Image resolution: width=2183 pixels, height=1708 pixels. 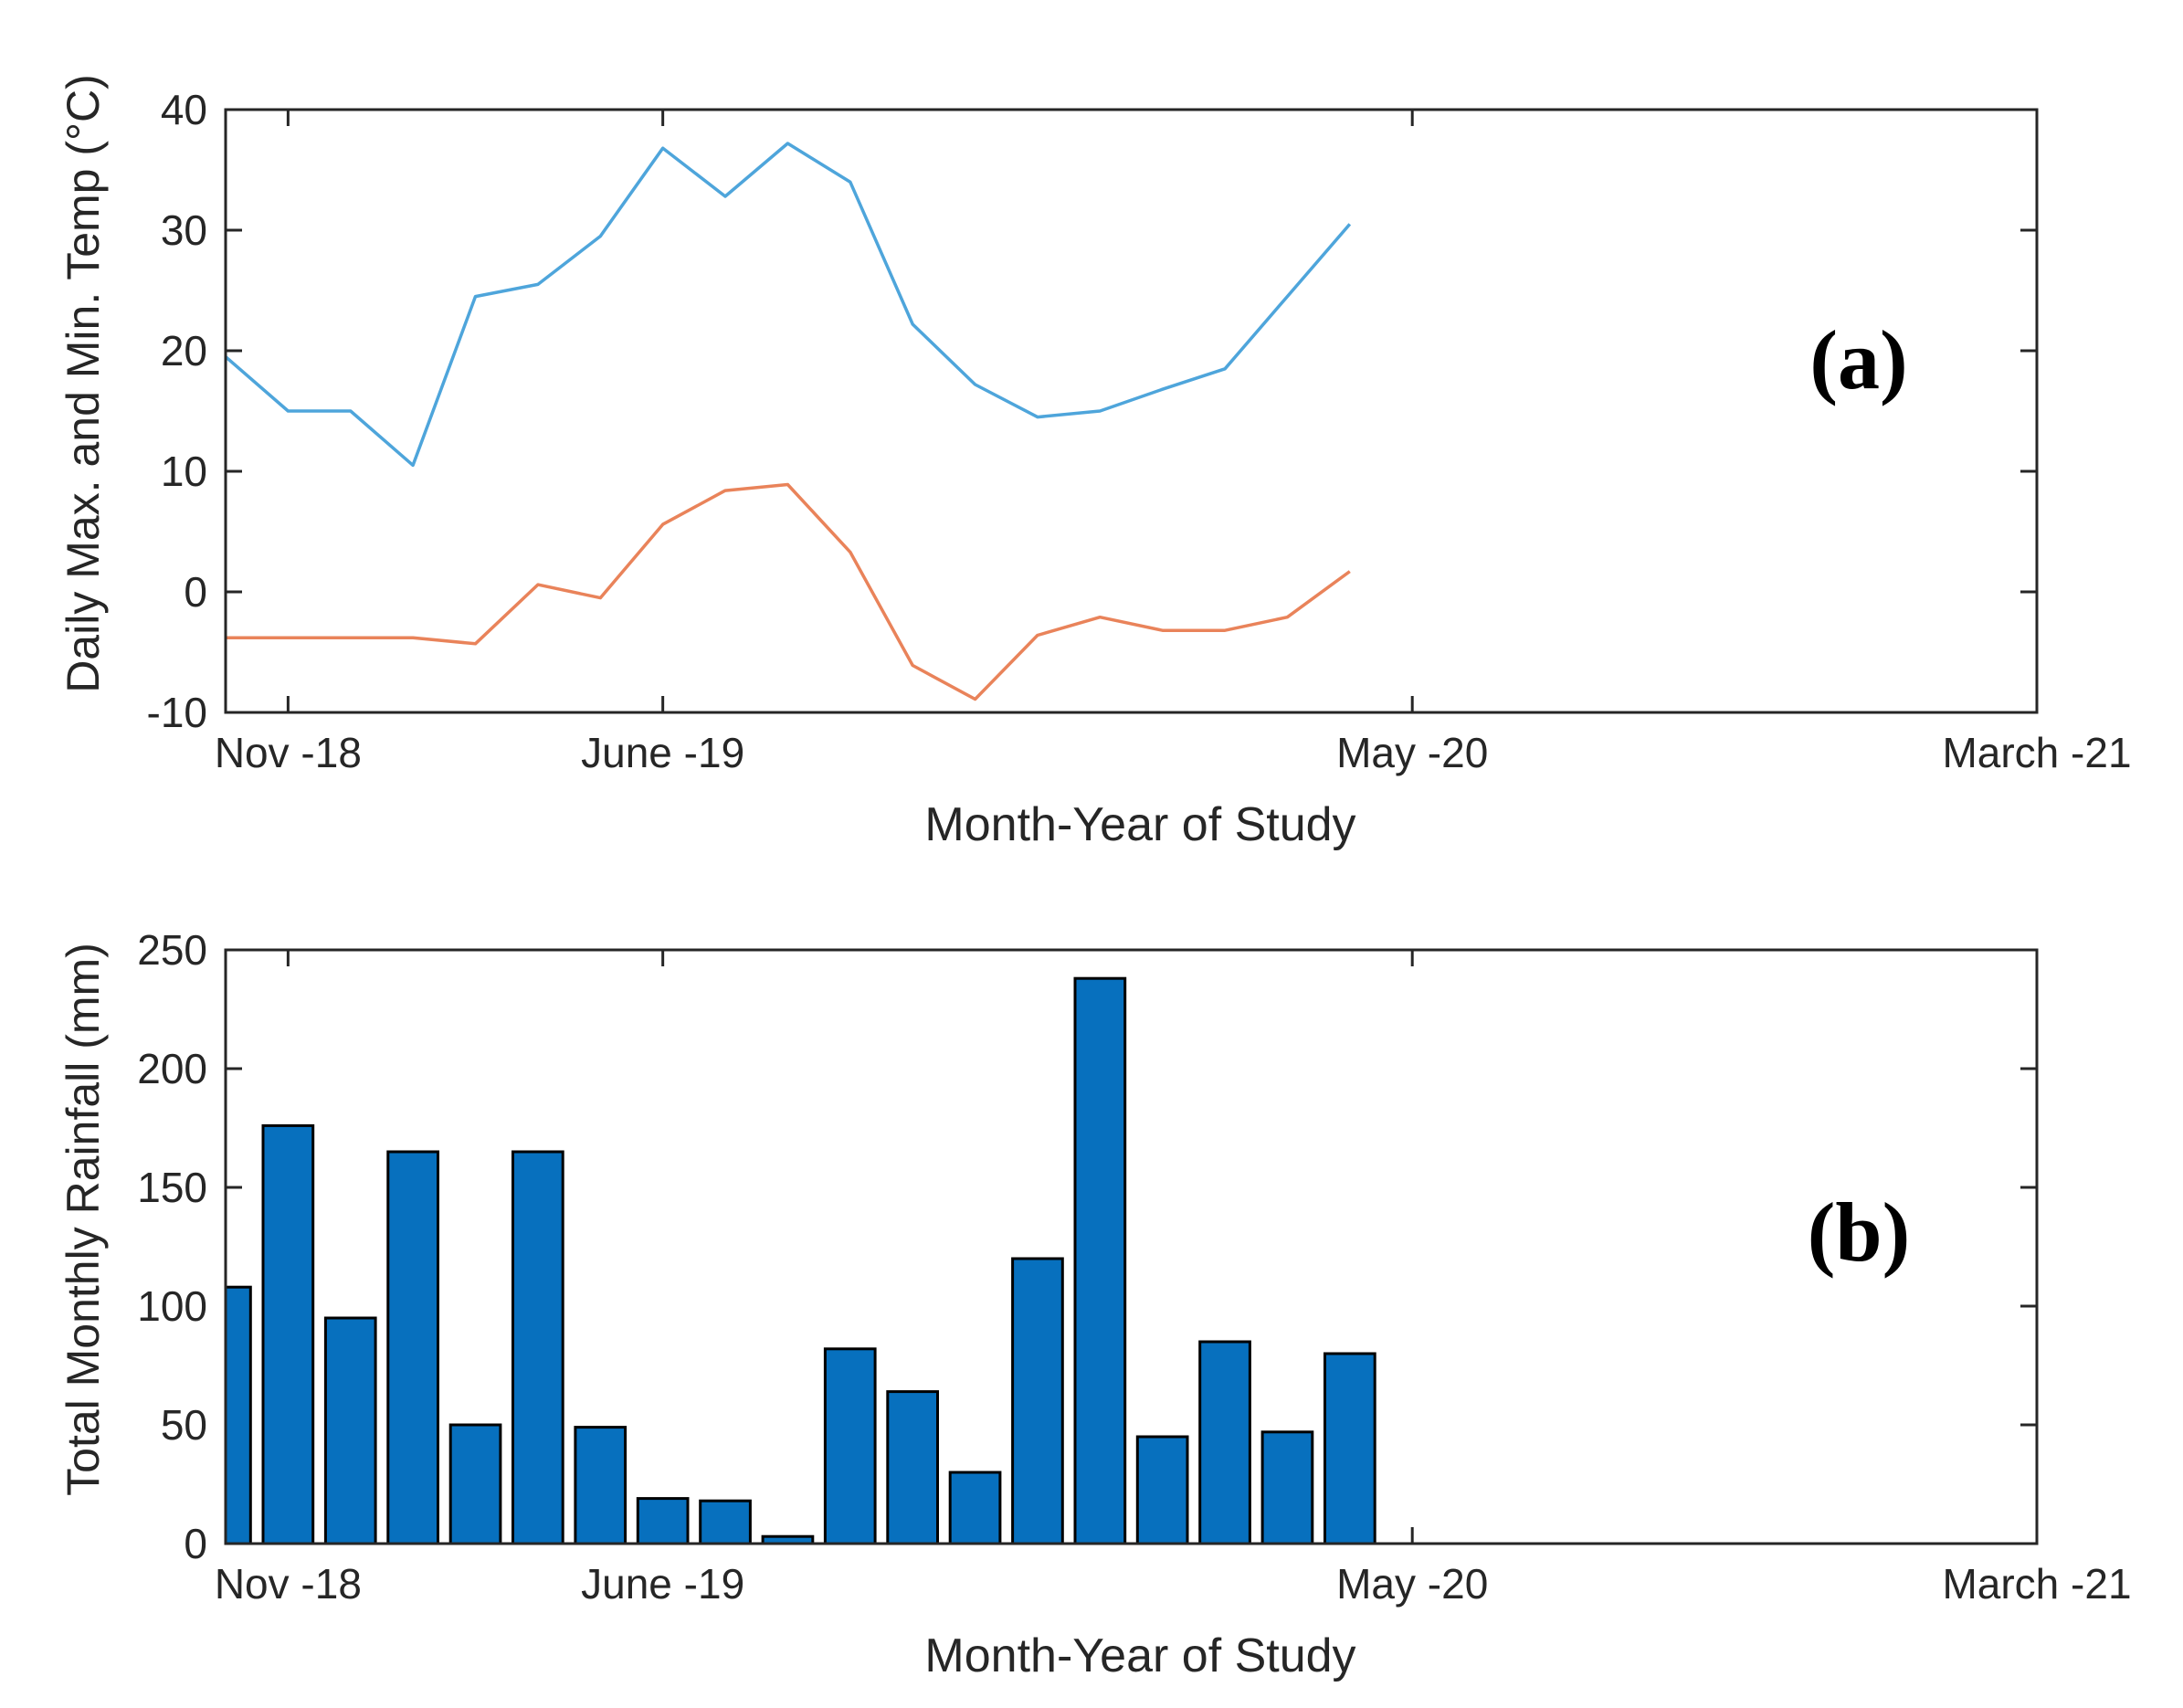 What do you see at coordinates (788, 305) in the screenshot?
I see `max-temp-line` at bounding box center [788, 305].